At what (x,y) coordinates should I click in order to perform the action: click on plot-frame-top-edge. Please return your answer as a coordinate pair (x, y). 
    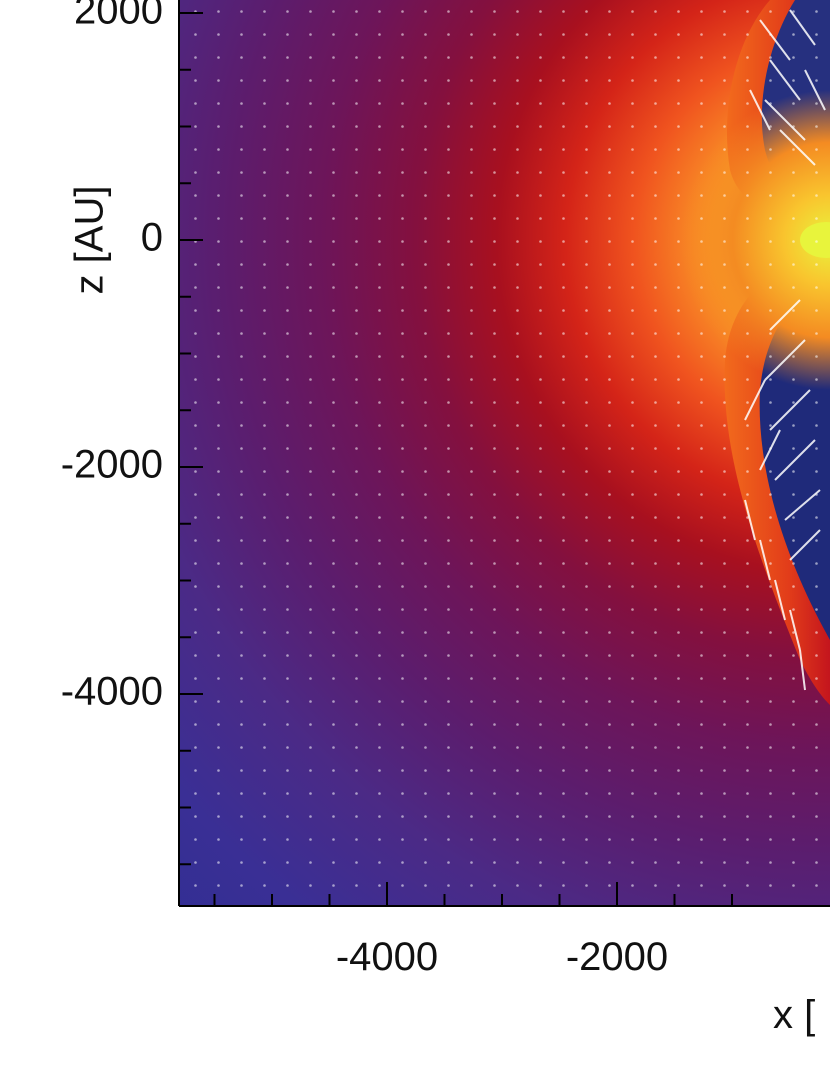
    Looking at the image, I should click on (505, 0).